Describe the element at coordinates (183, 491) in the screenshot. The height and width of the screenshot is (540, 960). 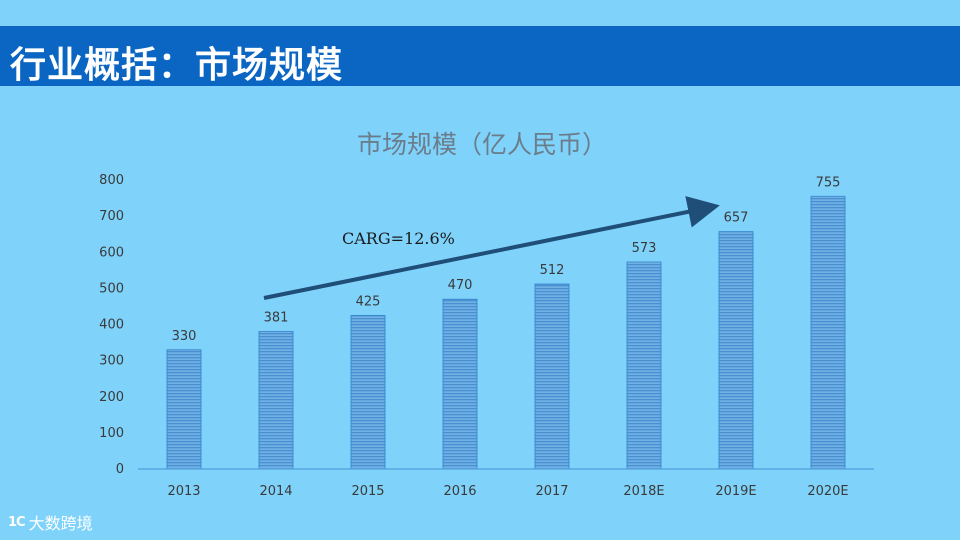
I see `x-tick-label: 2013` at that location.